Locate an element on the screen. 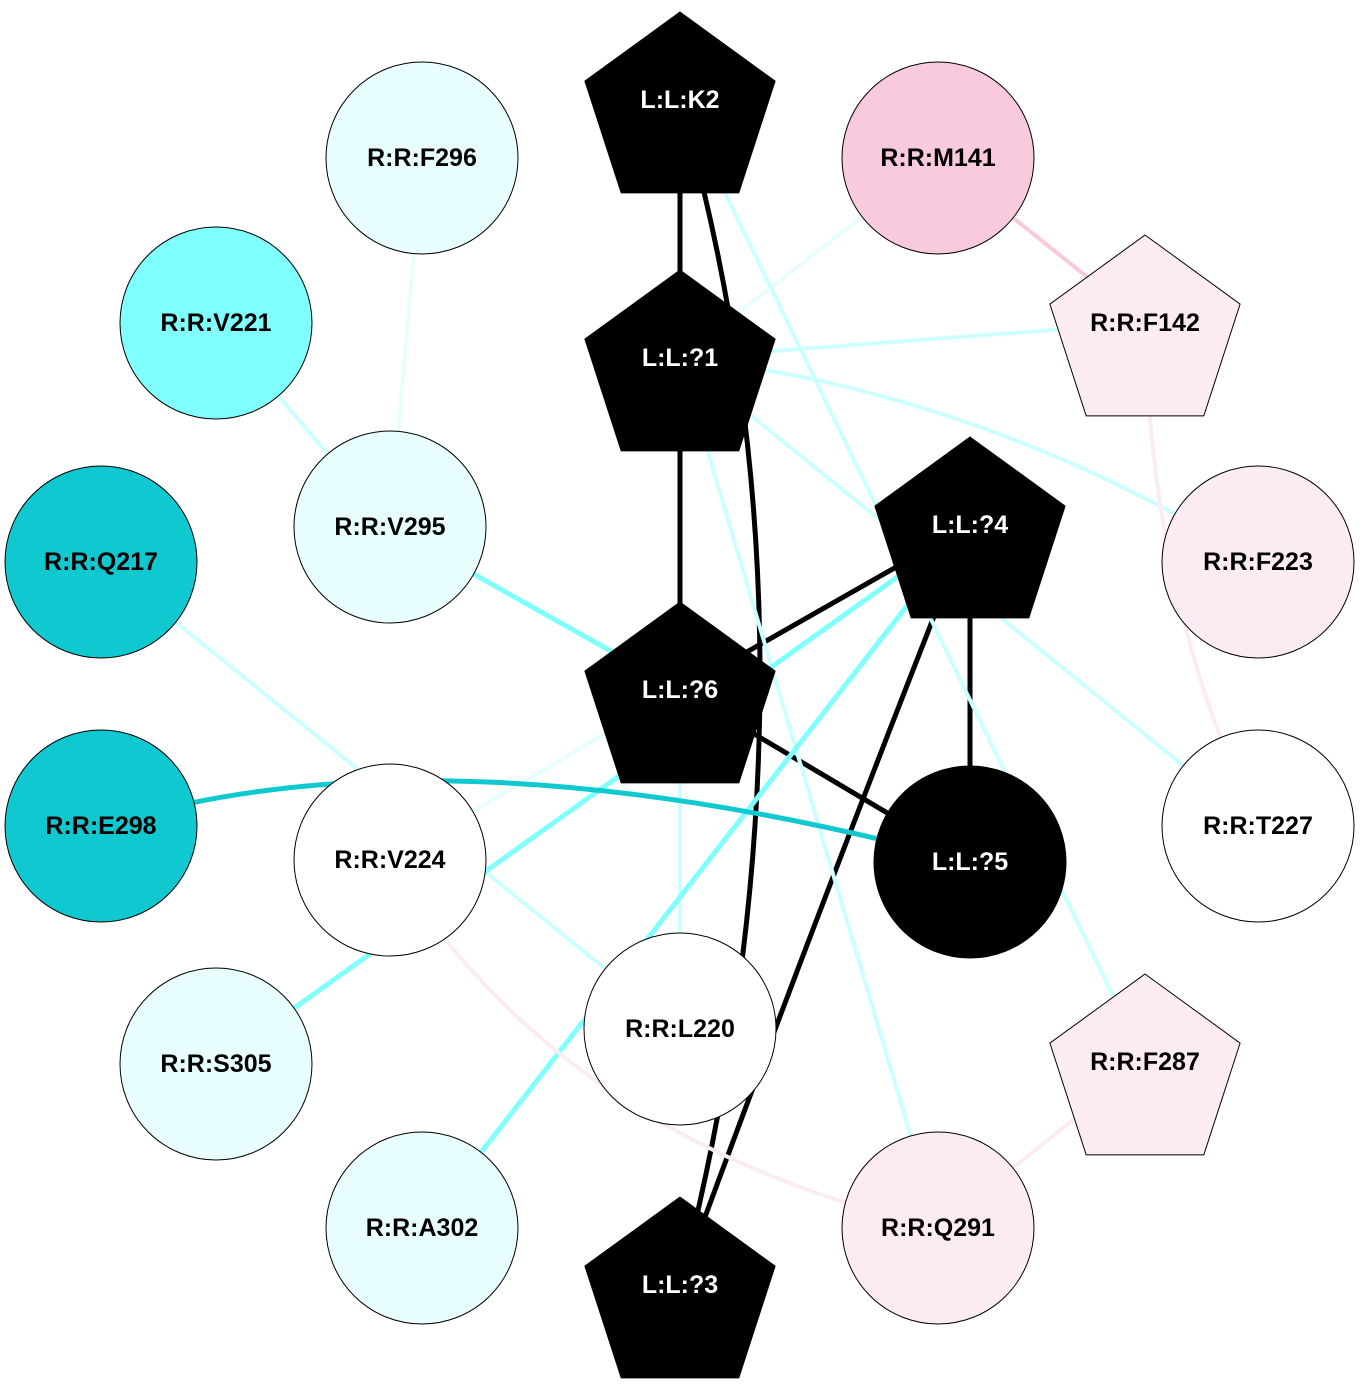  node-label: R:R:T227 is located at coordinates (1258, 826).